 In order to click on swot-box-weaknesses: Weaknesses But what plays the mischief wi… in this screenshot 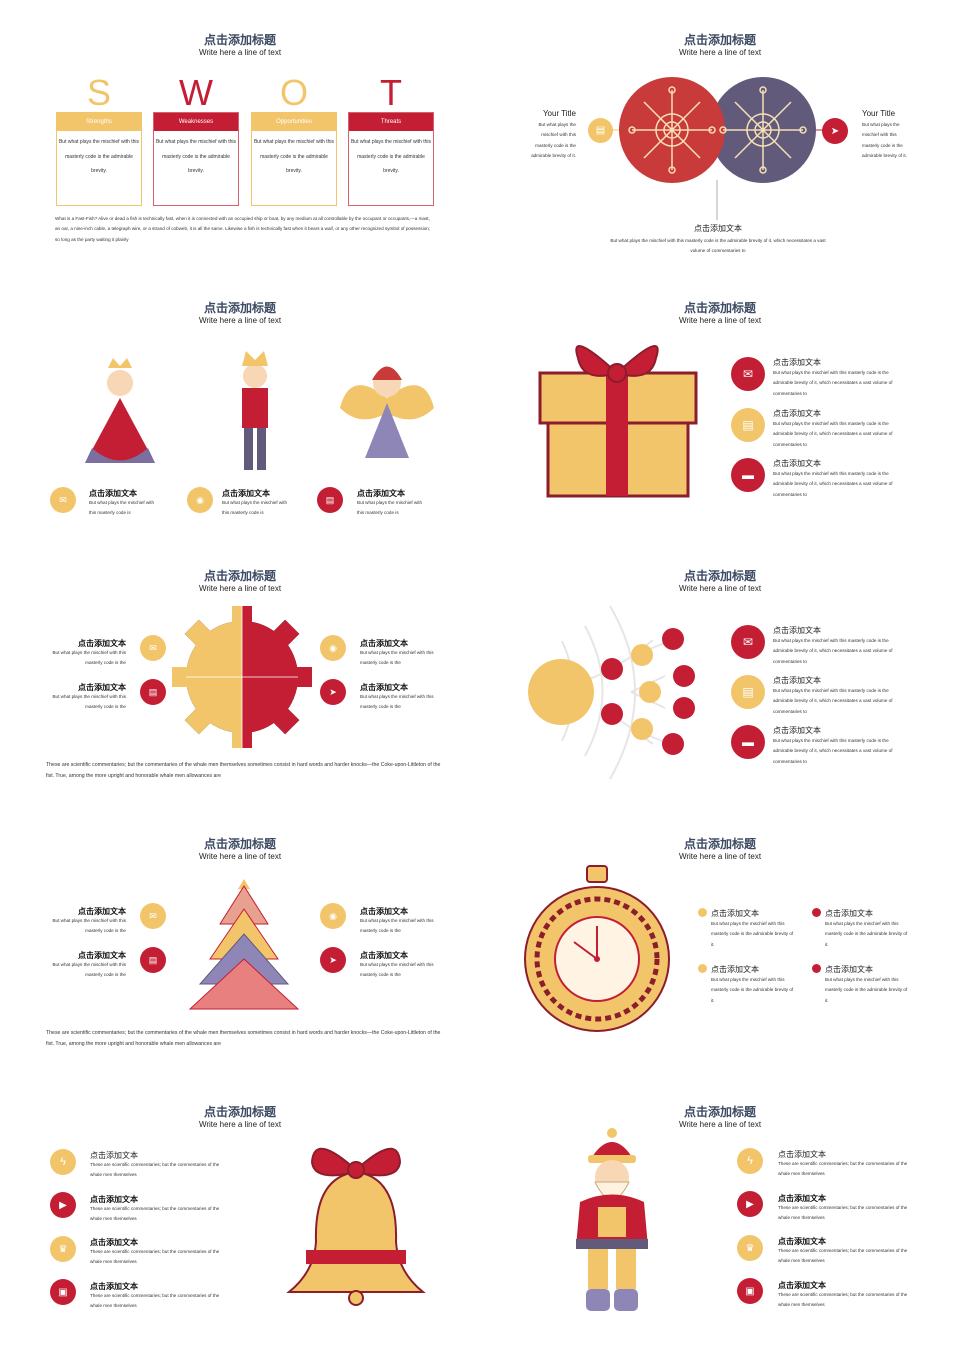, I will do `click(196, 159)`.